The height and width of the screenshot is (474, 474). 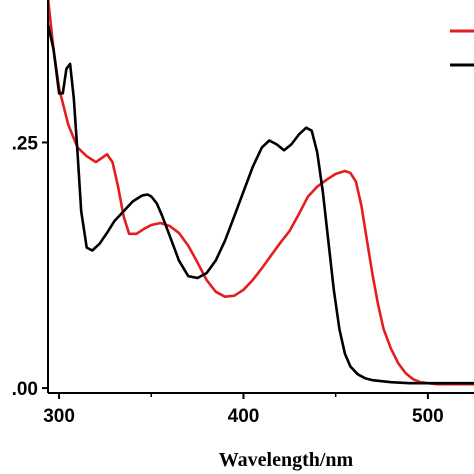 I want to click on y-tick-label: .00, so click(x=25, y=389).